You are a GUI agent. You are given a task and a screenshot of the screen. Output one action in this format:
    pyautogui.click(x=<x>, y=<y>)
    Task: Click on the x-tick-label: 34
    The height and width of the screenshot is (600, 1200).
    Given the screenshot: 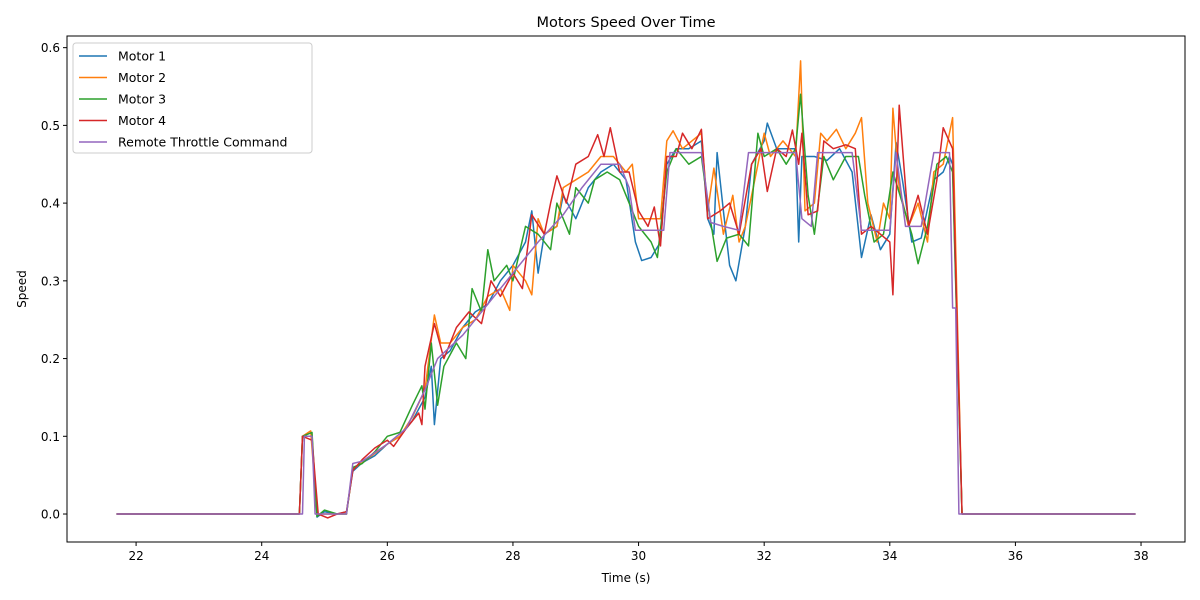 What is the action you would take?
    pyautogui.click(x=889, y=556)
    